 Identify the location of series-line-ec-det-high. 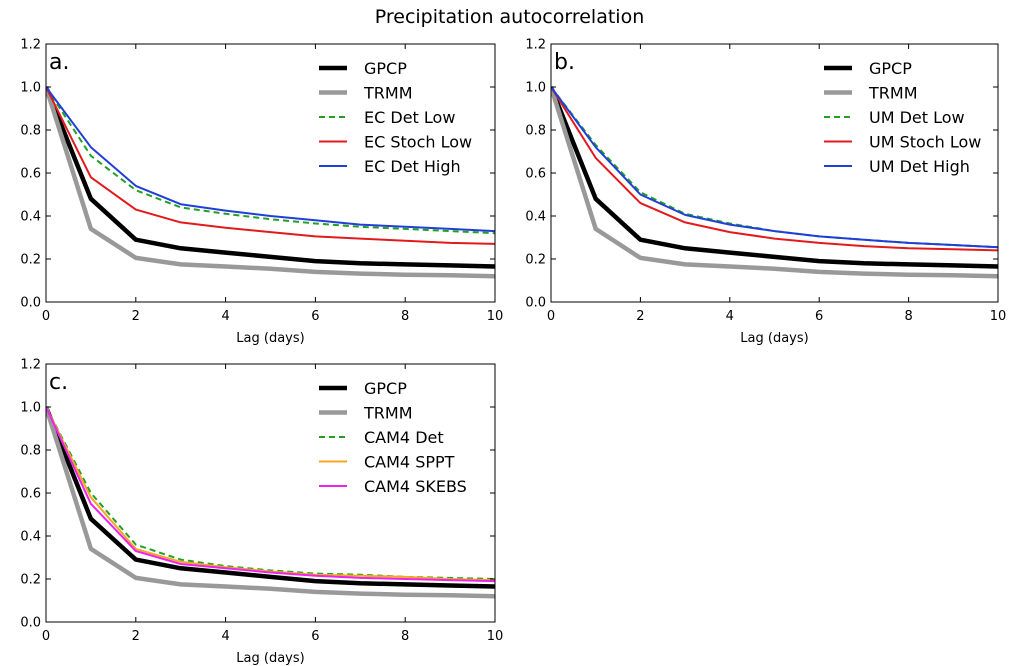
(270, 159).